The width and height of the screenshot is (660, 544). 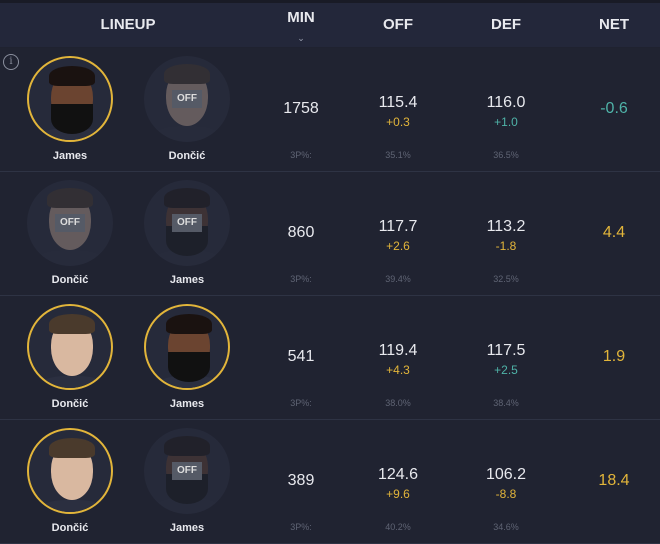 What do you see at coordinates (614, 24) in the screenshot?
I see `net-header: NET` at bounding box center [614, 24].